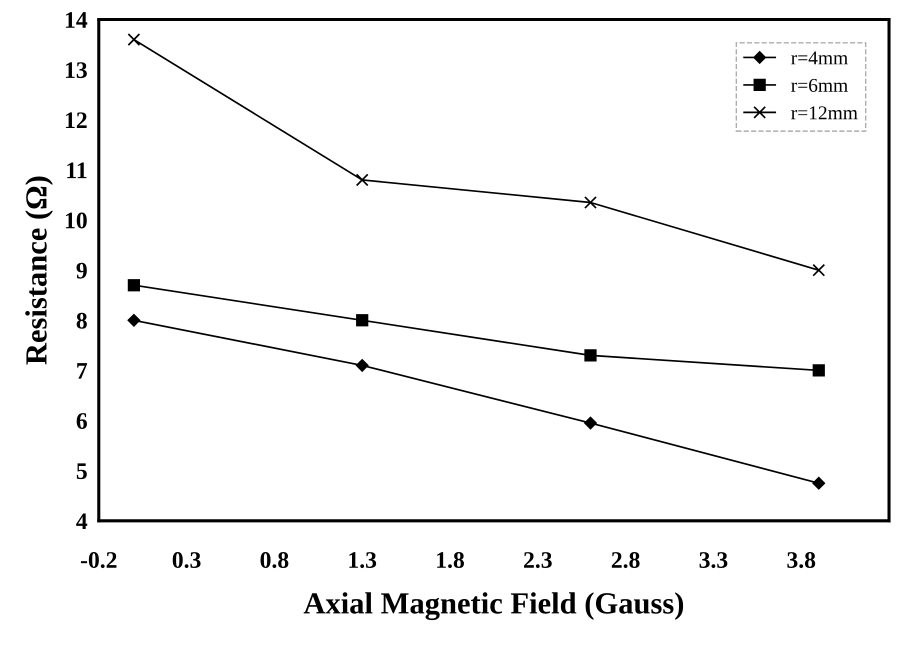 The image size is (898, 651). Describe the element at coordinates (819, 57) in the screenshot. I see `legend-label: r=4mm` at that location.